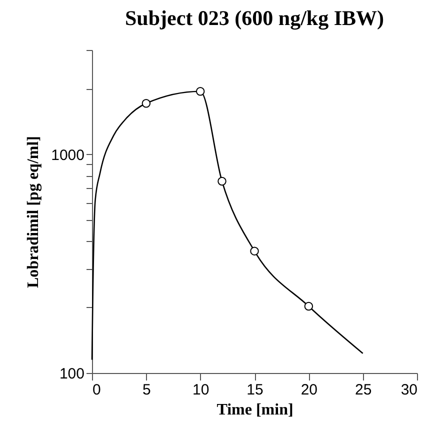  I want to click on y-tick-label: 1000, so click(67, 155).